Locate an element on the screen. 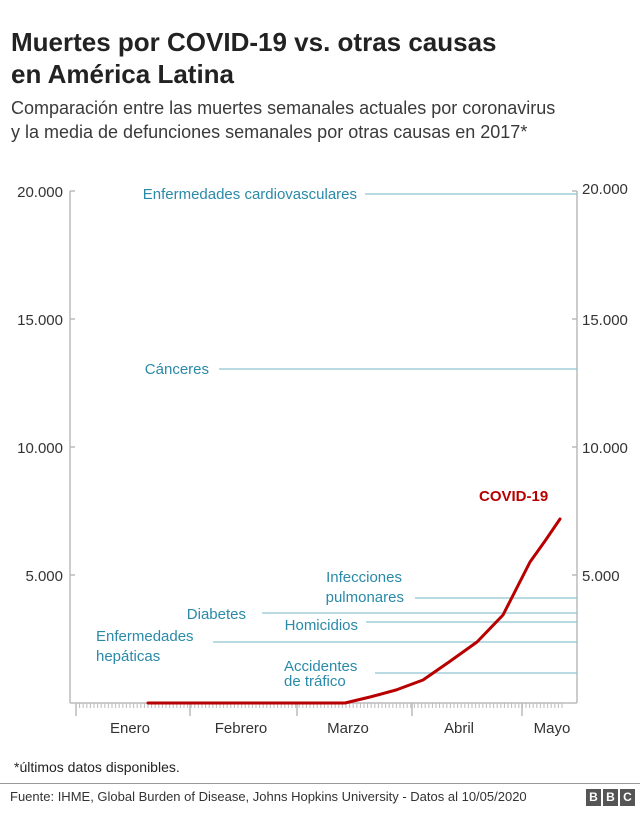 Image resolution: width=640 pixels, height=817 pixels. y-tick-left-20000: 20.000 is located at coordinates (40, 192).